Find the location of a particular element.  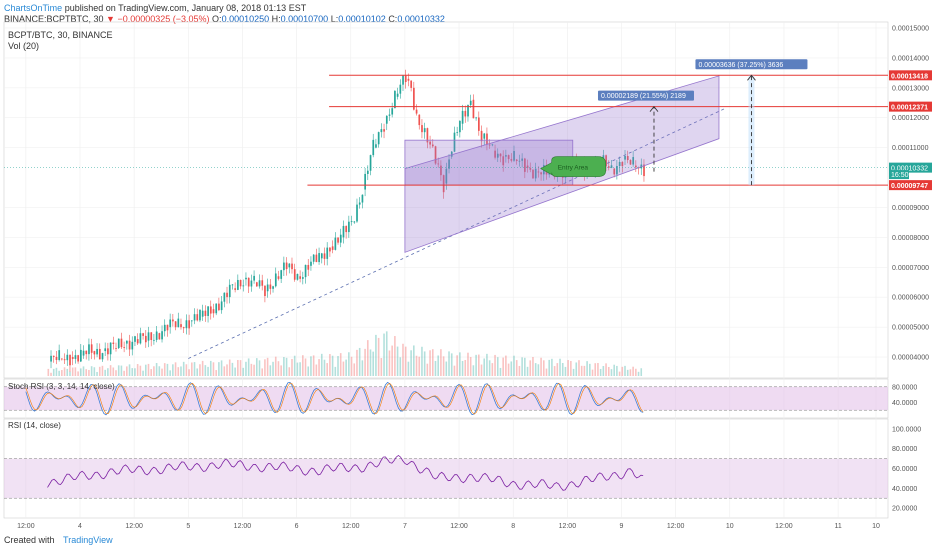

x-tick-label: 8 is located at coordinates (513, 526).